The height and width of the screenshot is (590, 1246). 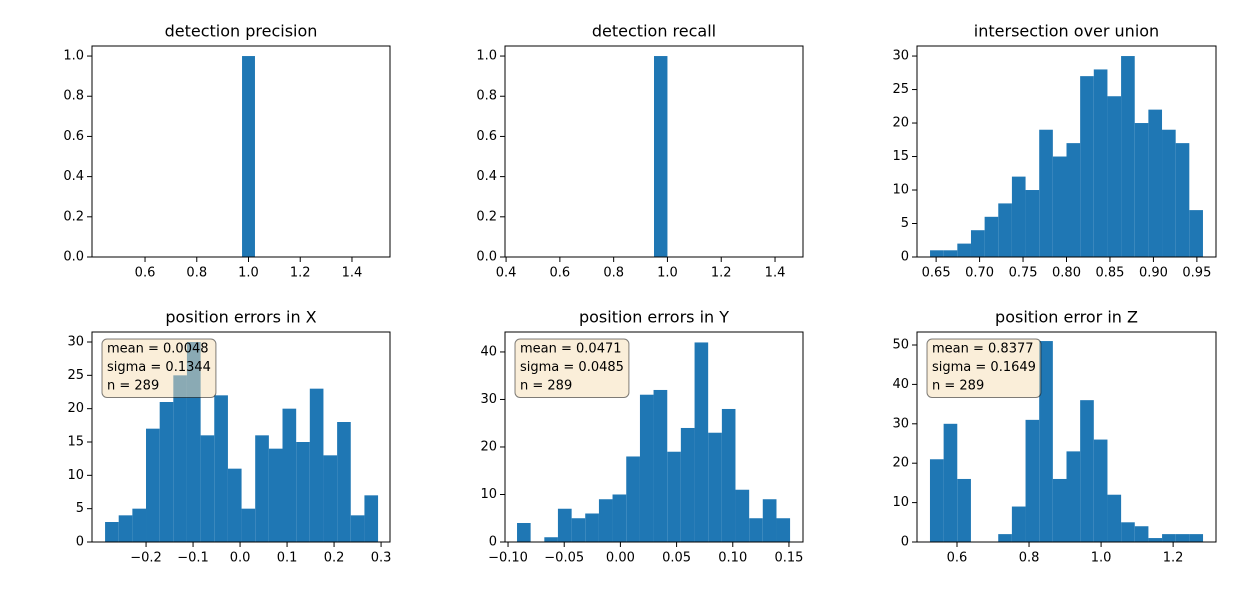 I want to click on x-tick-label: 0.3, so click(x=381, y=558).